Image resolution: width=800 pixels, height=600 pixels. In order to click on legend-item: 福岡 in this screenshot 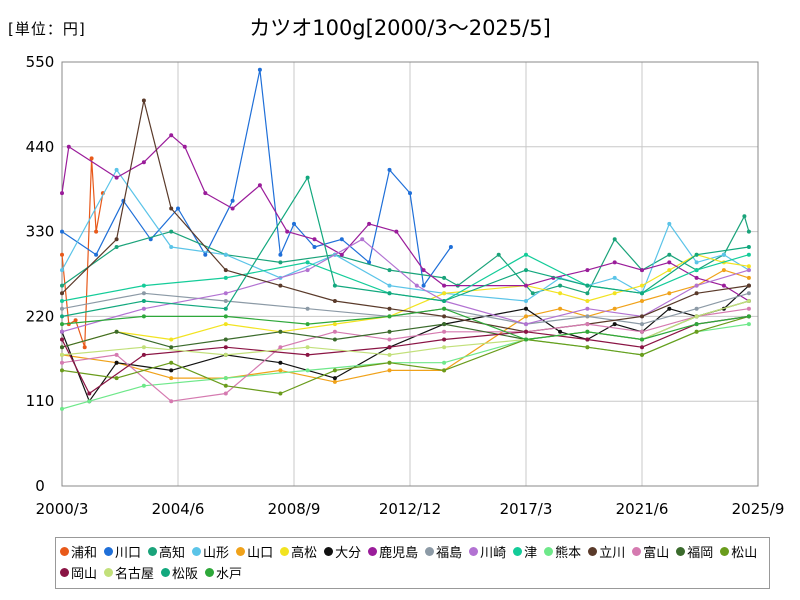, I will do `click(694, 551)`.